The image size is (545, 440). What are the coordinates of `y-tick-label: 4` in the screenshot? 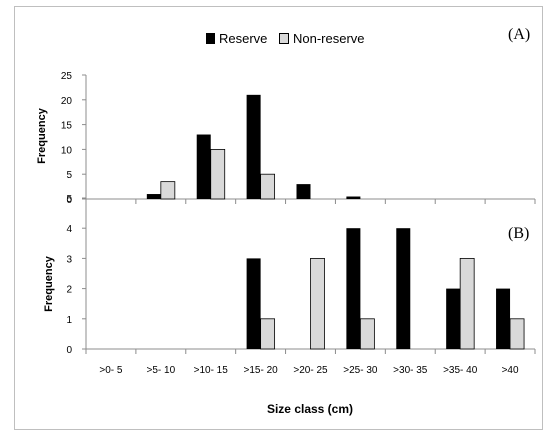 It's located at (69, 229).